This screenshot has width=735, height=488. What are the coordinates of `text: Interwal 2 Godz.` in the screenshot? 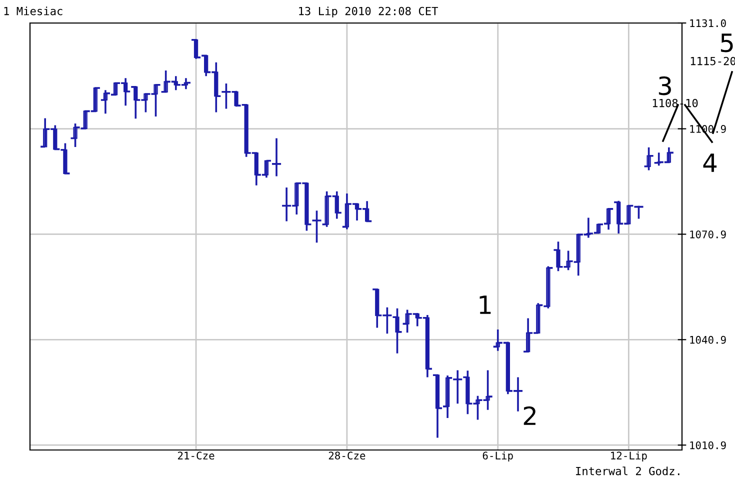 It's located at (628, 471).